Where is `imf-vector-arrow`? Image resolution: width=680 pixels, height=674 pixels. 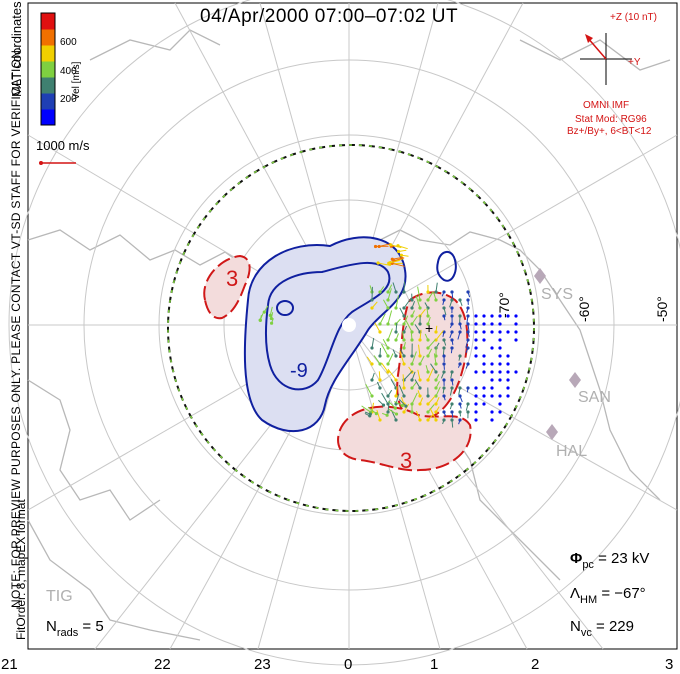 imf-vector-arrow is located at coordinates (596, 47).